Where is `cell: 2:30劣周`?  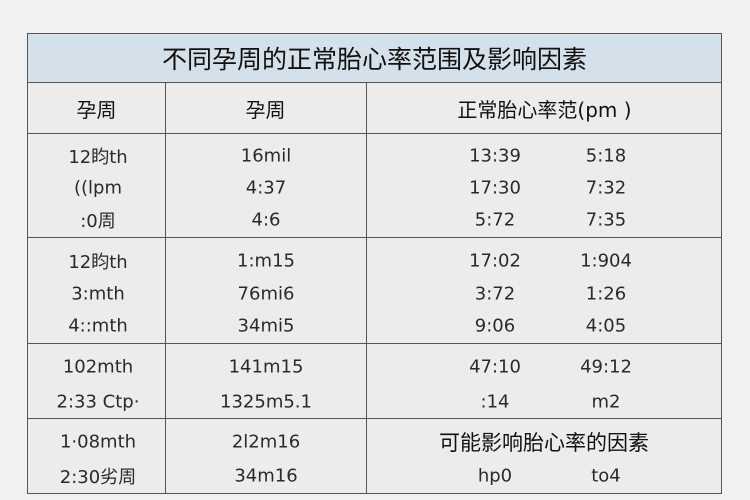
cell: 2:30劣周 is located at coordinates (98, 477).